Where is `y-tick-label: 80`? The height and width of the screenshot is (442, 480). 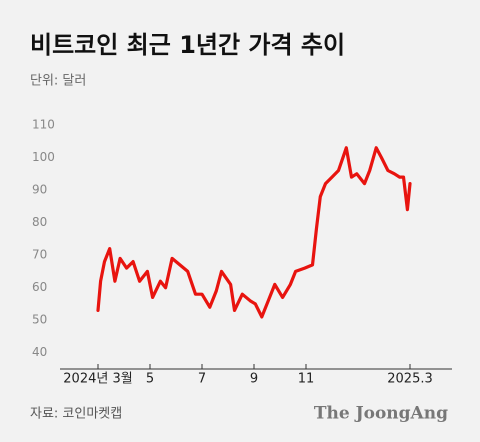
y-tick-label: 80 is located at coordinates (39, 222).